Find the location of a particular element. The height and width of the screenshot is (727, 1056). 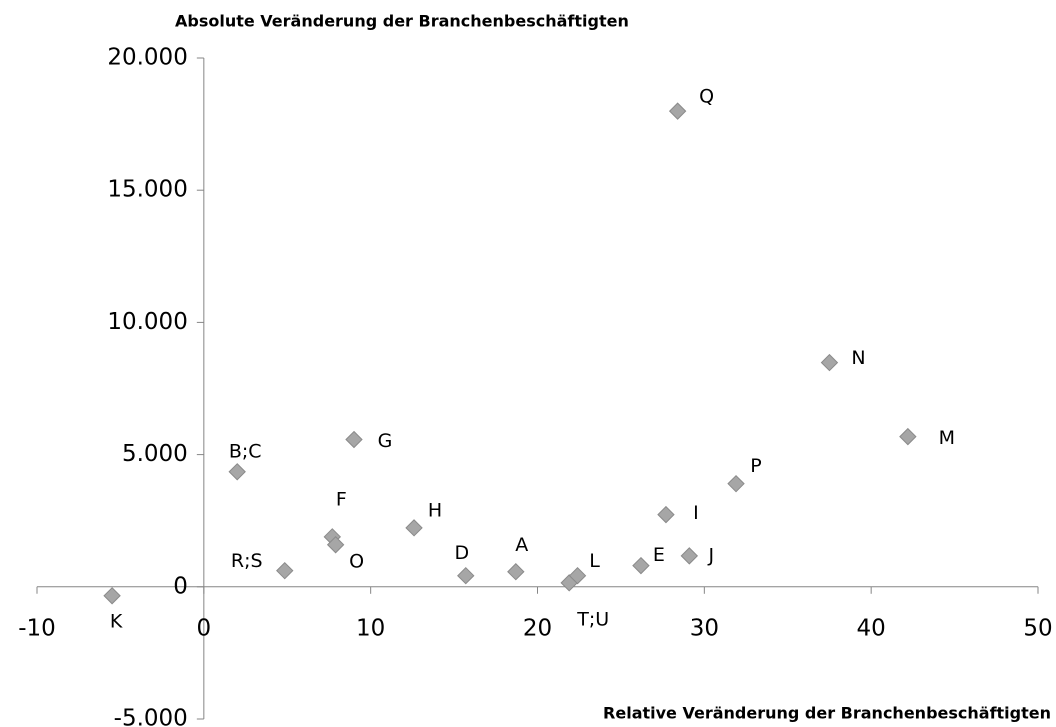

point-label: E is located at coordinates (659, 555).